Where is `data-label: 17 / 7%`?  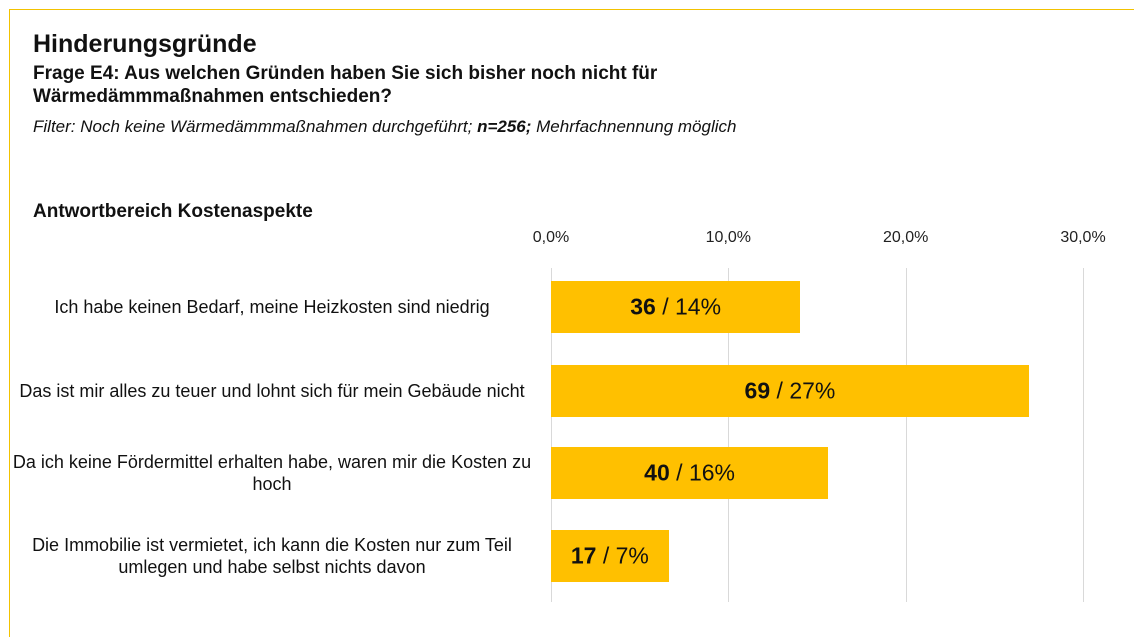 data-label: 17 / 7% is located at coordinates (610, 556).